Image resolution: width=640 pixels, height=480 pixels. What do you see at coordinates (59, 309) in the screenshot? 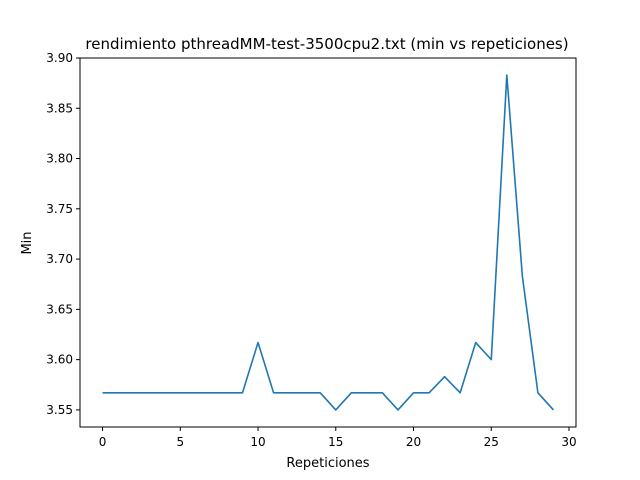
I see `y-tick-label: 3.65` at bounding box center [59, 309].